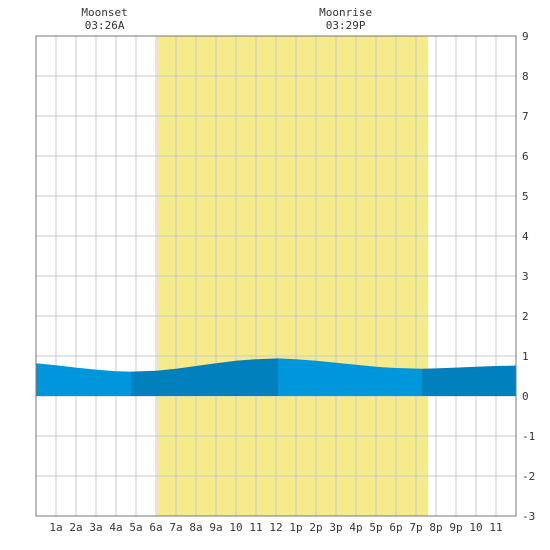 This screenshot has width=550, height=550. Describe the element at coordinates (295, 527) in the screenshot. I see `x-tick-label: 1p` at that location.